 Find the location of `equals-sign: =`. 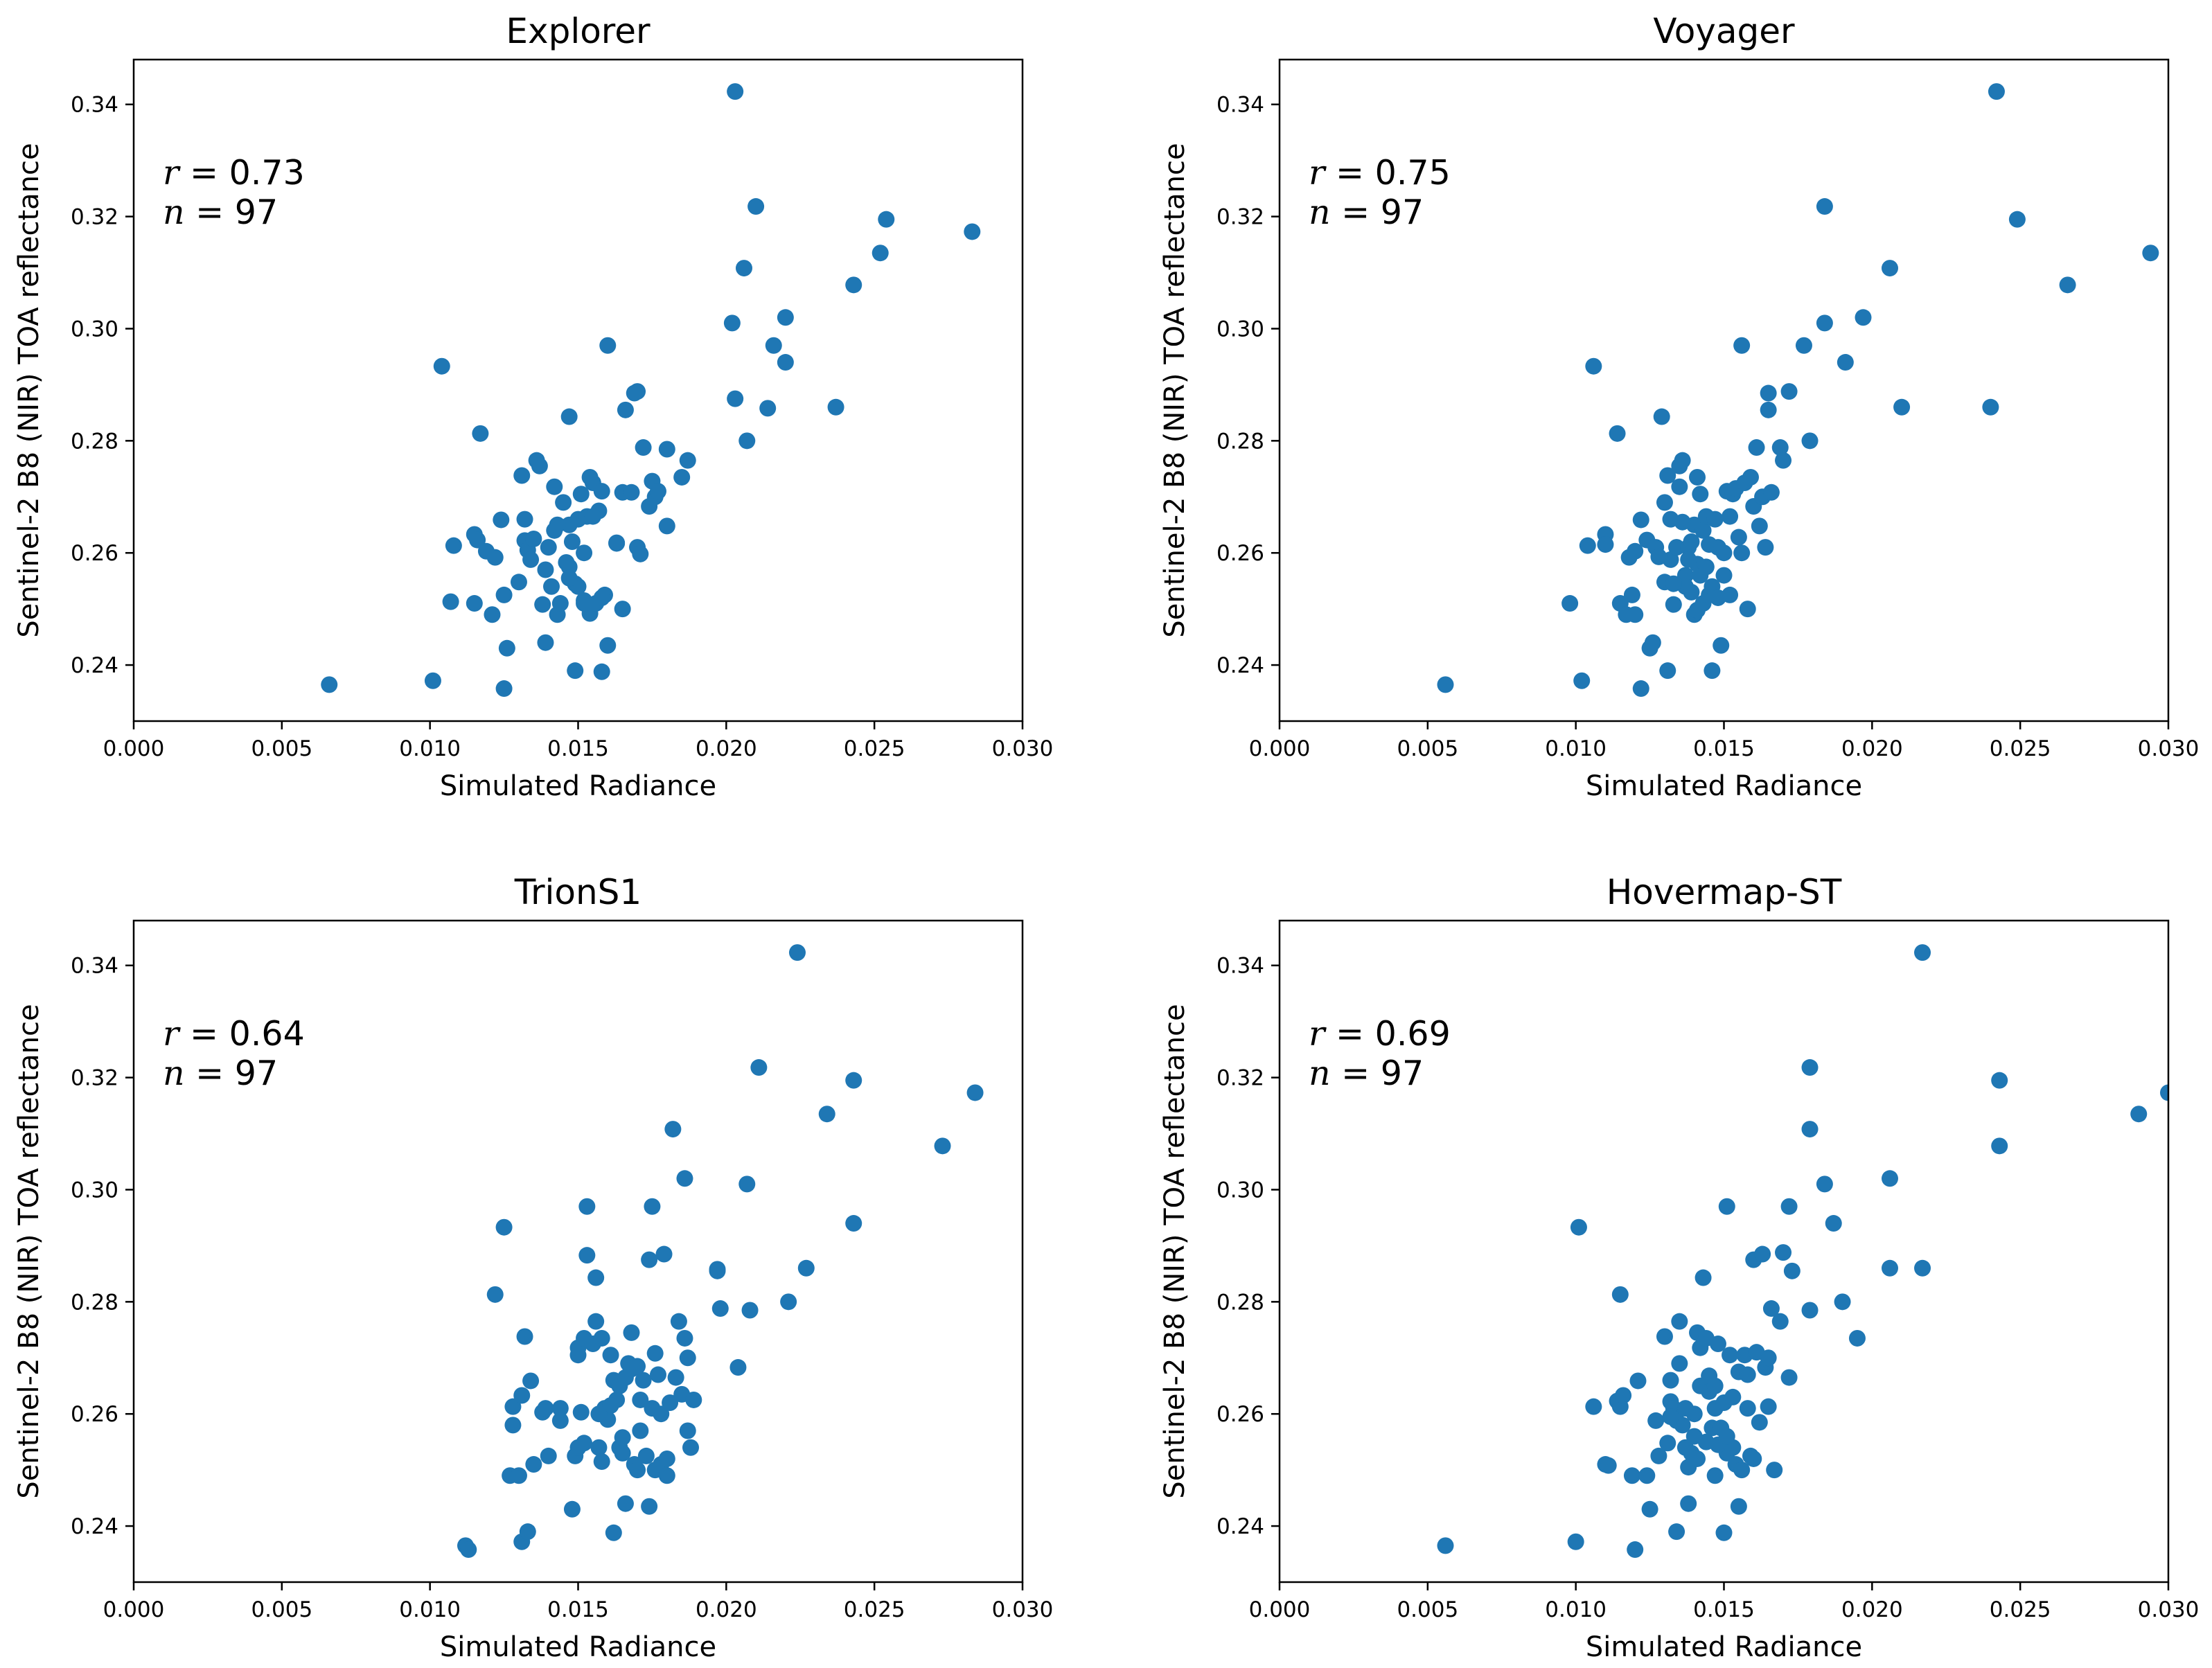

equals-sign: = is located at coordinates (1350, 1034).